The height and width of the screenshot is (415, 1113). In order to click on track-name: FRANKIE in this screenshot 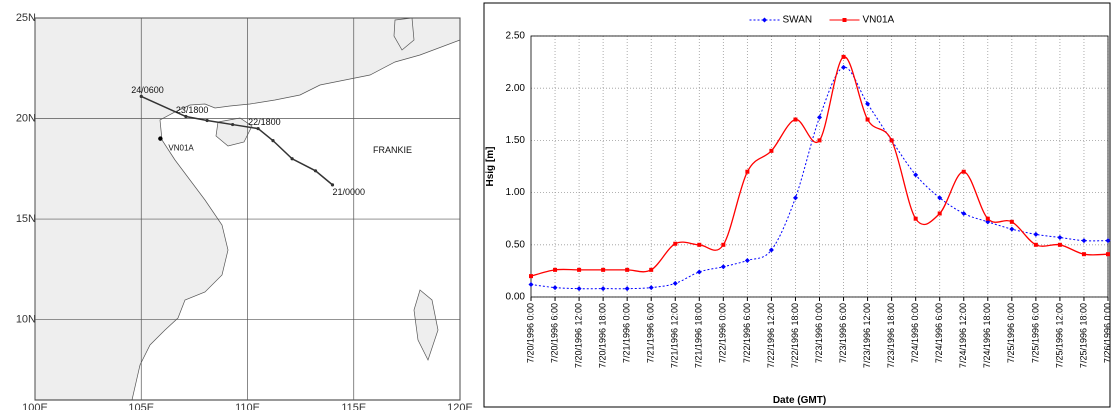, I will do `click(392, 150)`.